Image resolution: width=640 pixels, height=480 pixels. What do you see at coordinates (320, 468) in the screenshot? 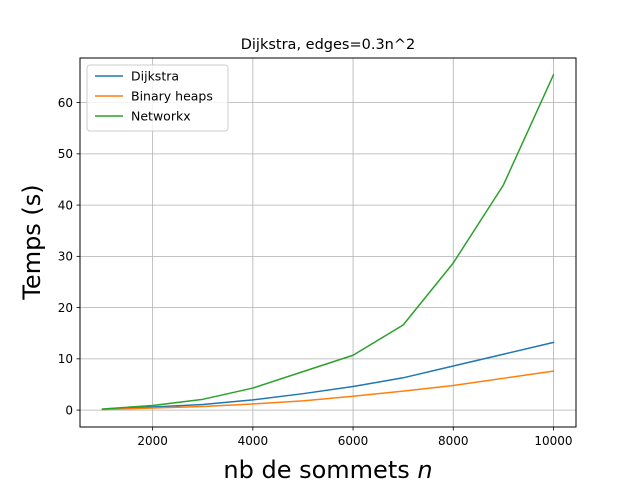
I see `x-axis-label-main: nb de sommets` at bounding box center [320, 468].